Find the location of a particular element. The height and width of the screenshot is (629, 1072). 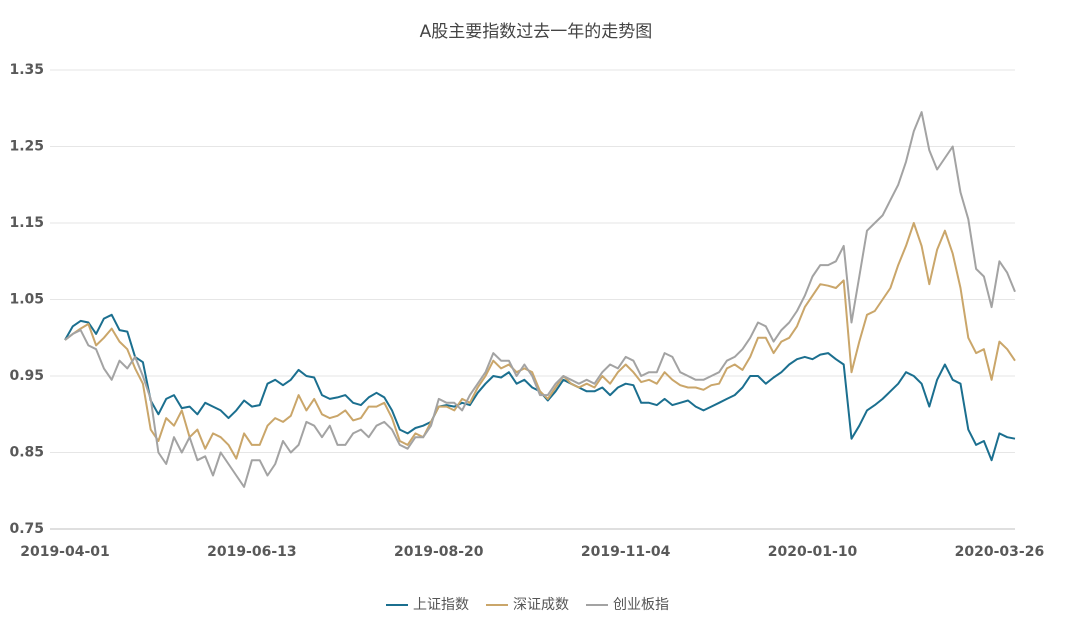

y-tick-label: 1.35 is located at coordinates (26, 70).